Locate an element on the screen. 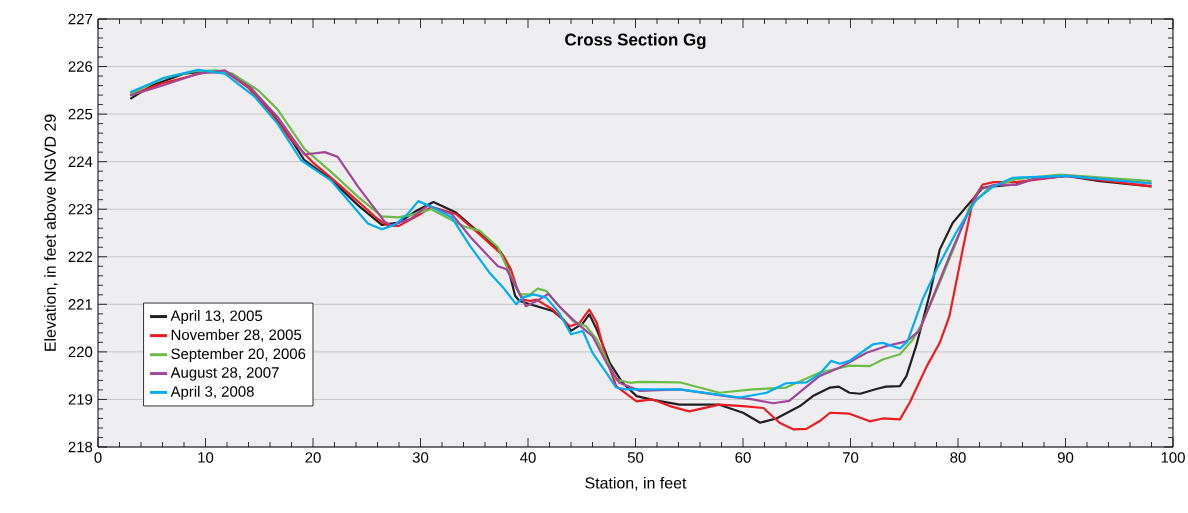  legend-label: November 28, 2005 is located at coordinates (236, 335).